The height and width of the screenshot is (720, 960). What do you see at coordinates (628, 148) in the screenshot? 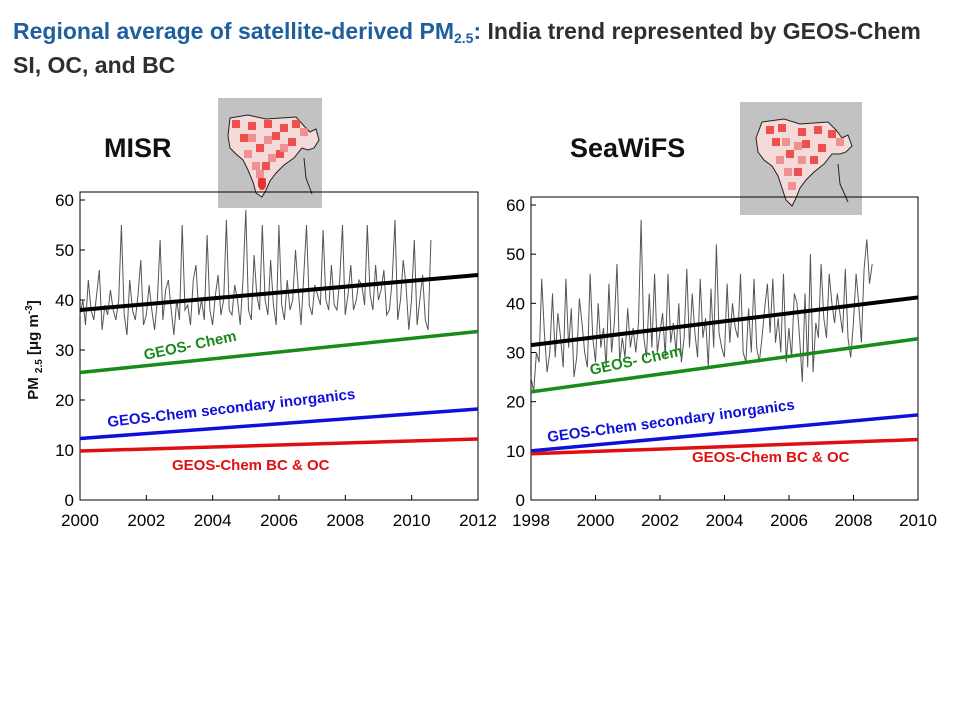
I see `panel-title-seawifs: SeaWiFS` at bounding box center [628, 148].